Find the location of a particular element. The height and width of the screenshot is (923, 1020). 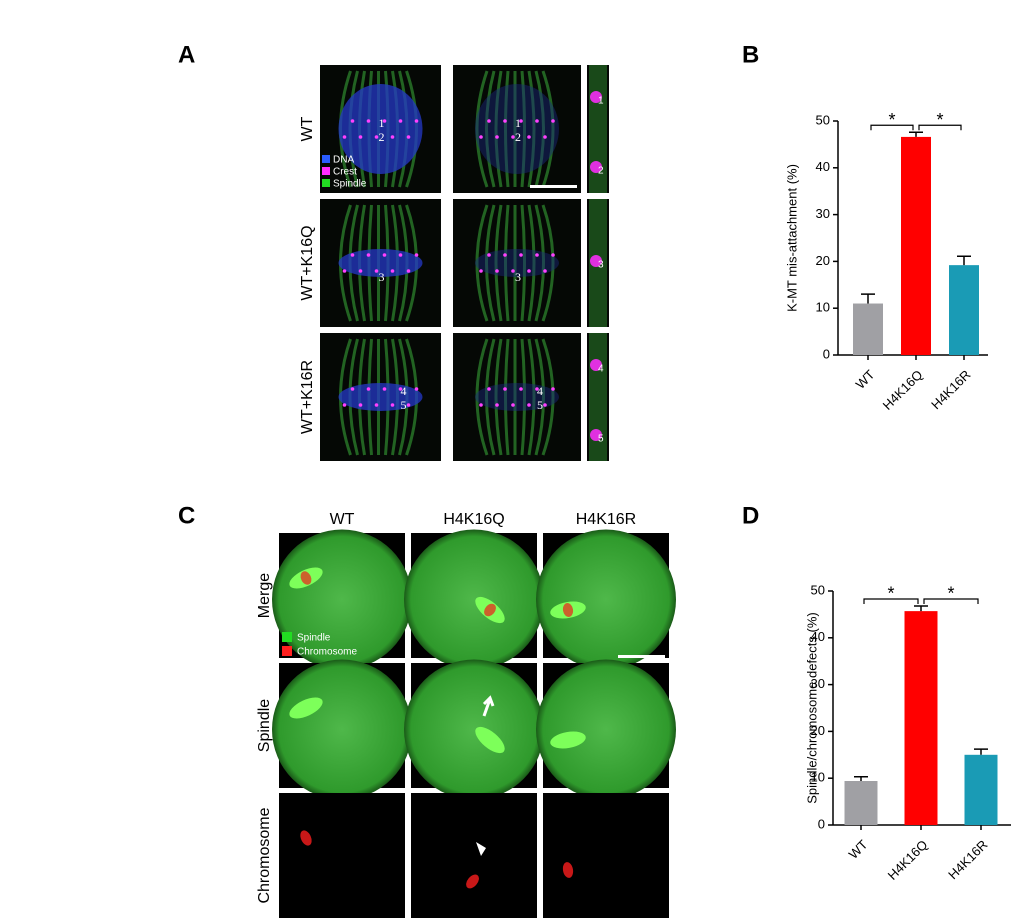

marker-label: 4 is located at coordinates (540, 391).